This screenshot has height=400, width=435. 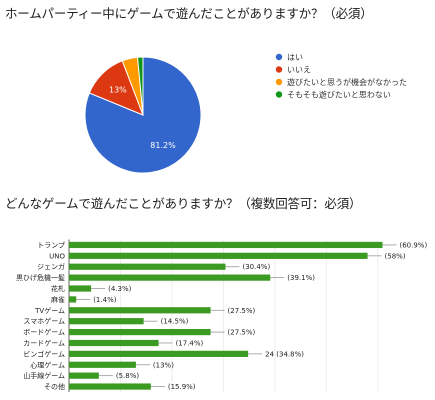 I want to click on bar-chart-title: どんなゲームで遊んだことがありますか？（複数回答可：必須）, so click(x=183, y=203).